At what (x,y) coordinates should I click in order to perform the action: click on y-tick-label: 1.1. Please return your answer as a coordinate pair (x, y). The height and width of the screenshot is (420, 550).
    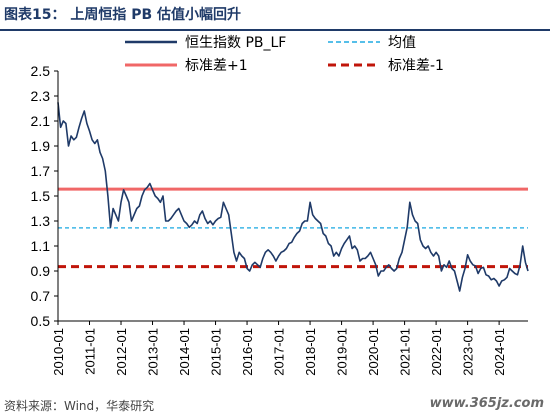
    Looking at the image, I should click on (41, 246).